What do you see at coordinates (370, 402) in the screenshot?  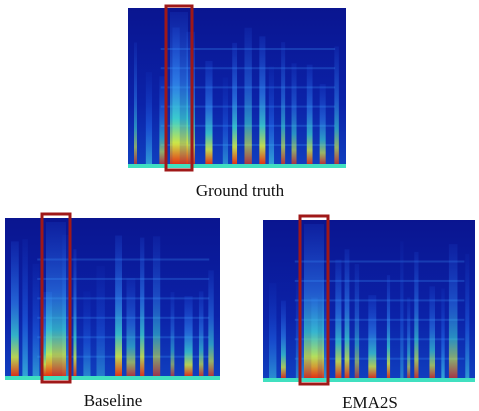 I see `caption: EMA2S` at bounding box center [370, 402].